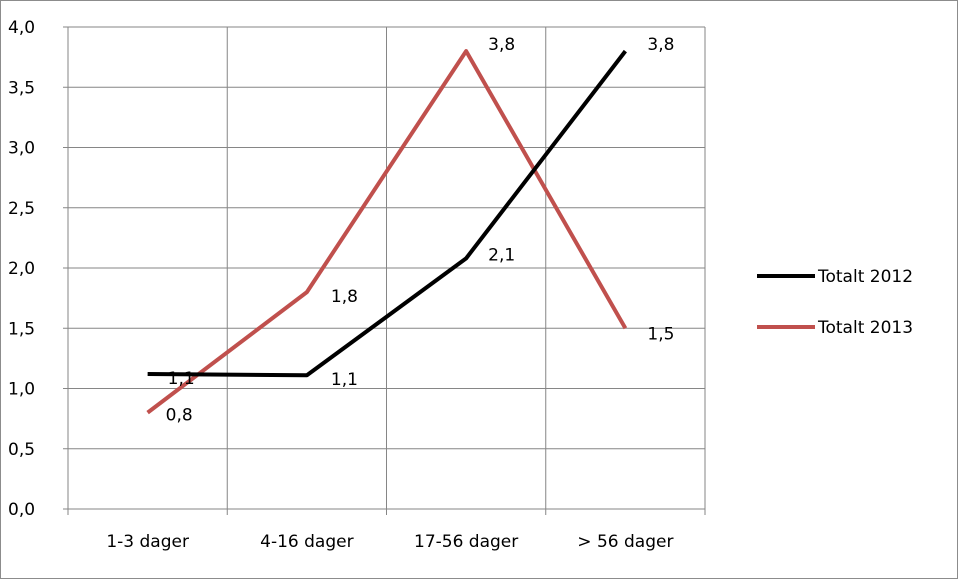 The height and width of the screenshot is (579, 958). What do you see at coordinates (147, 542) in the screenshot?
I see `x-tick-label: 1-3 dager` at bounding box center [147, 542].